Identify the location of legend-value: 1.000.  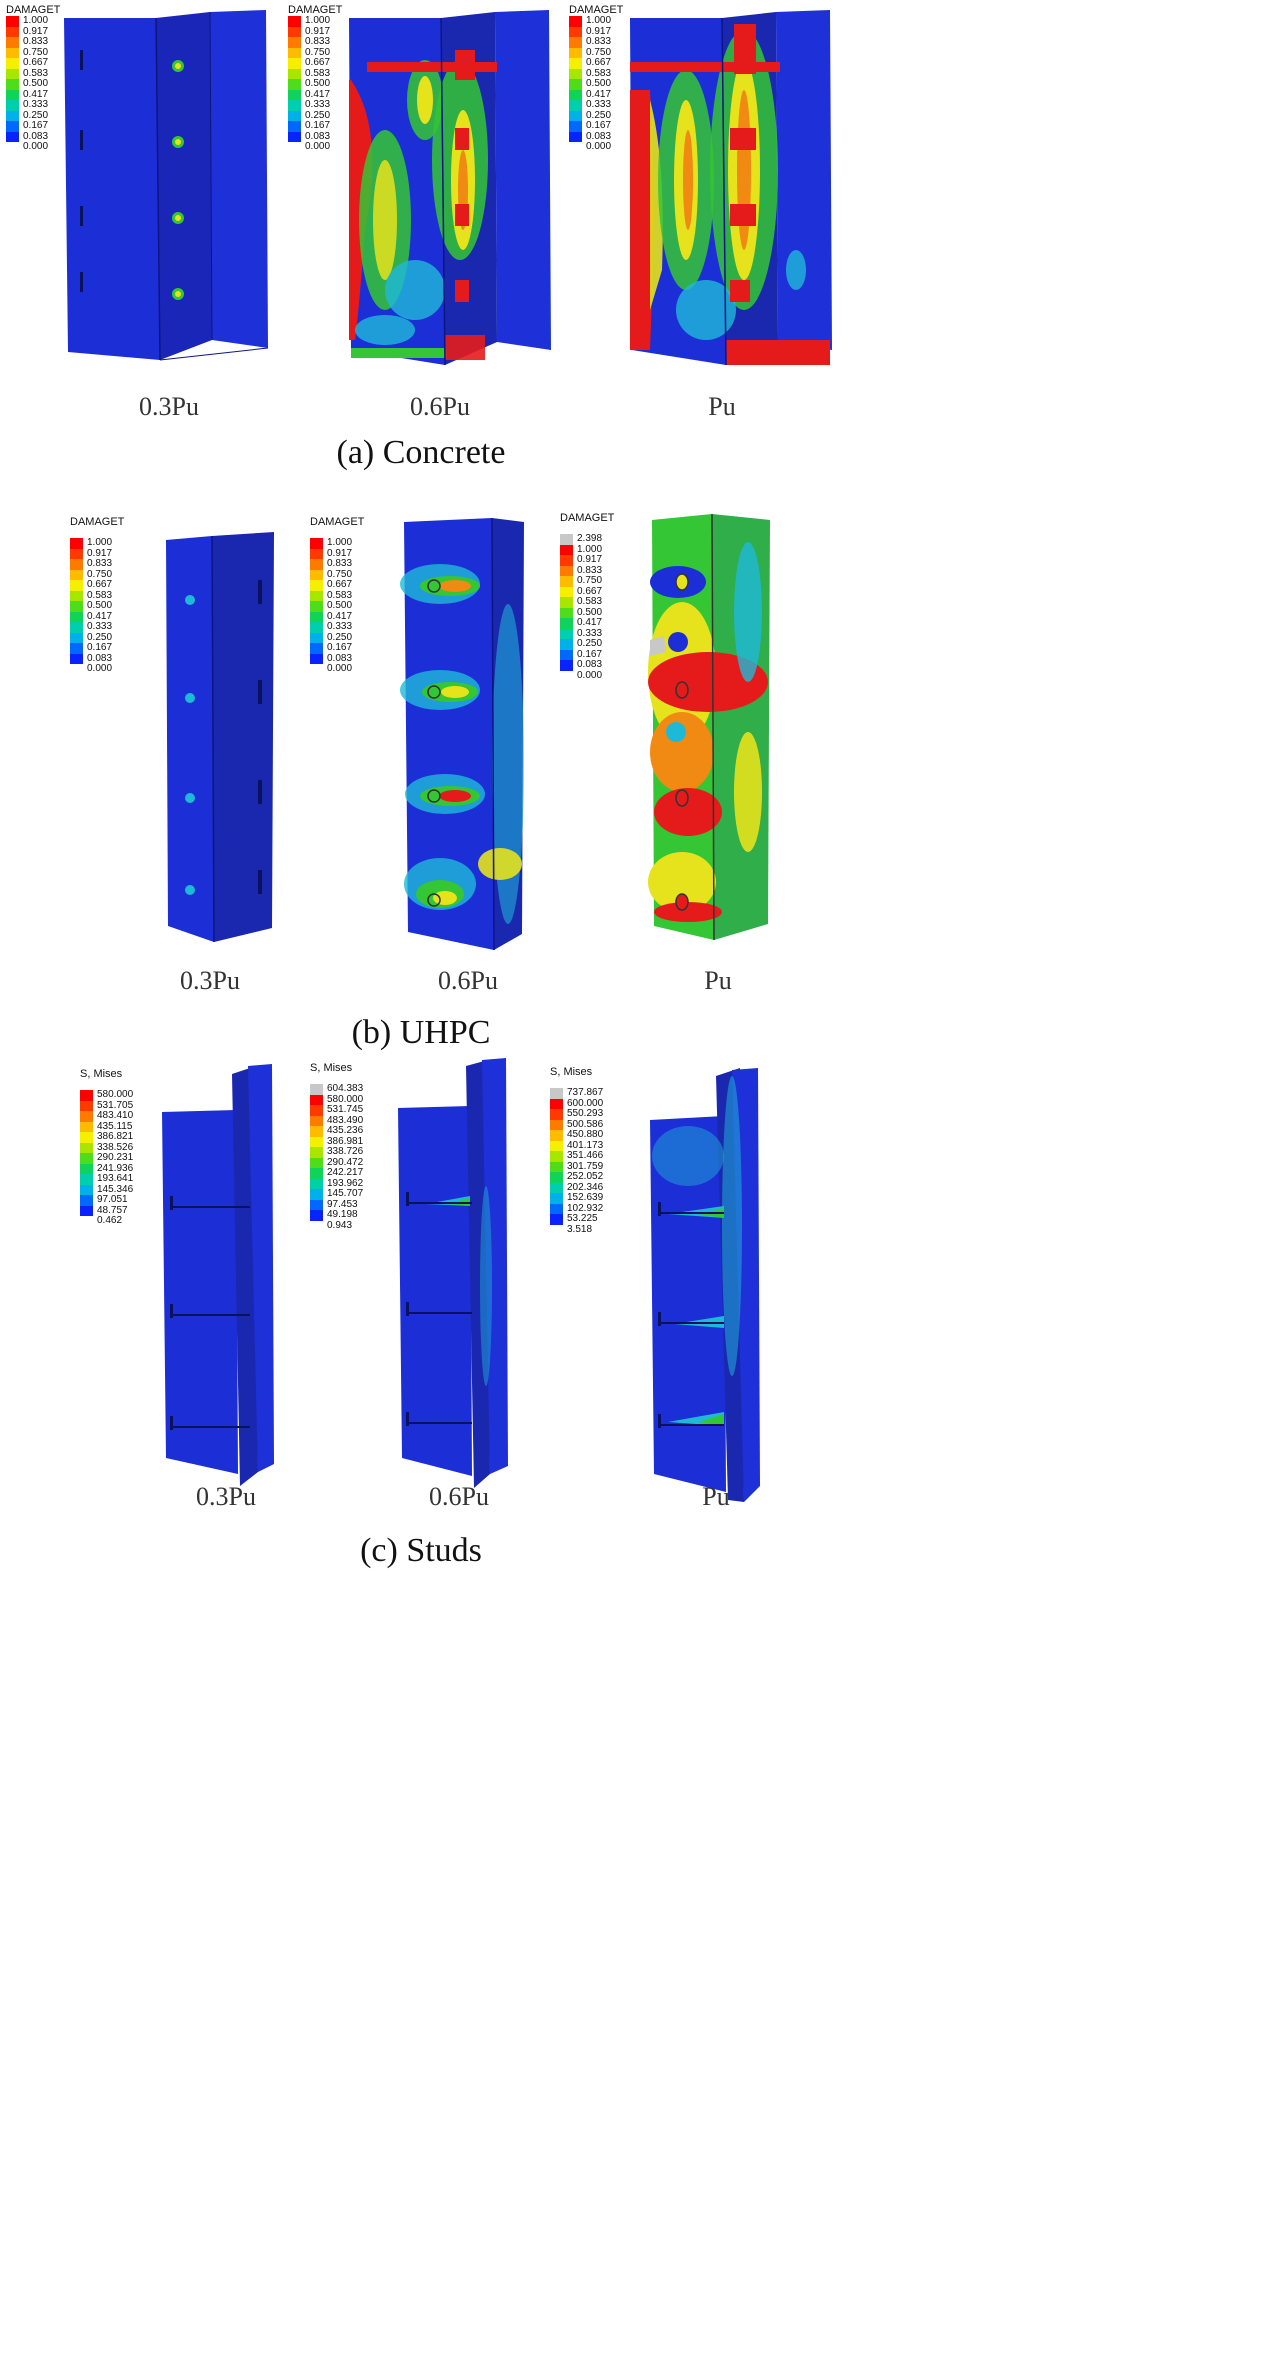
(100, 542).